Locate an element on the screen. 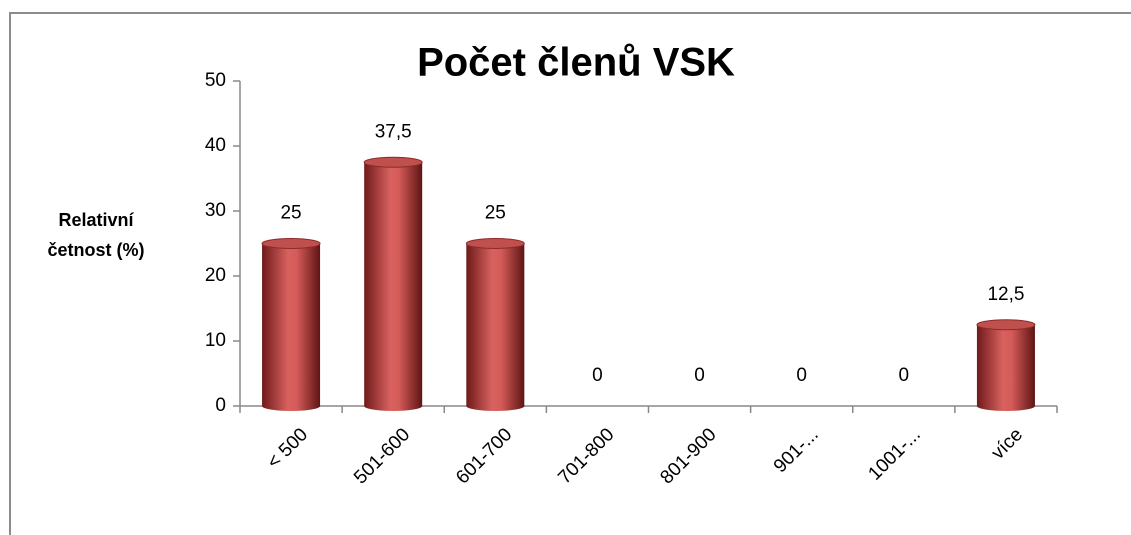 The width and height of the screenshot is (1131, 535). x-tick-label: 501-600 is located at coordinates (382, 456).